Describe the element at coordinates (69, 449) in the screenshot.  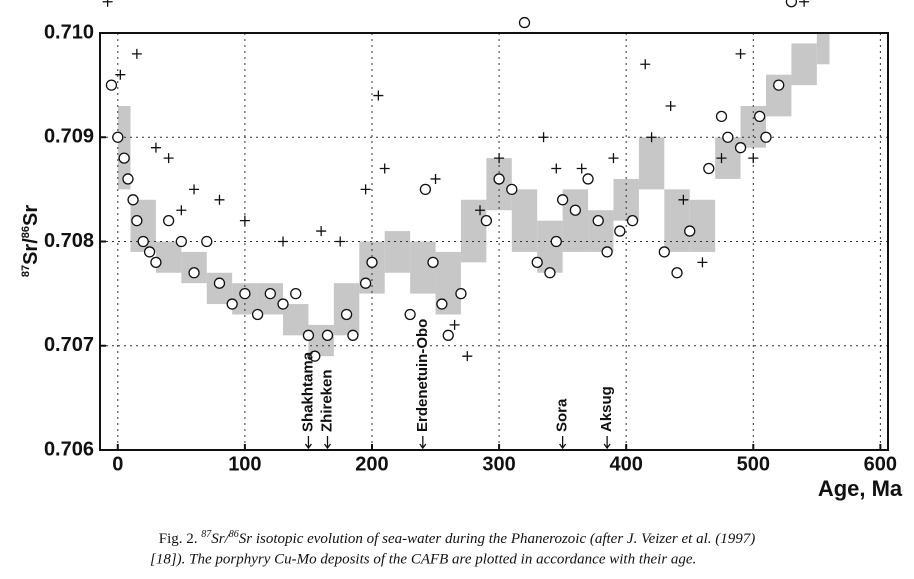
I see `y-tick-label: 0.706` at that location.